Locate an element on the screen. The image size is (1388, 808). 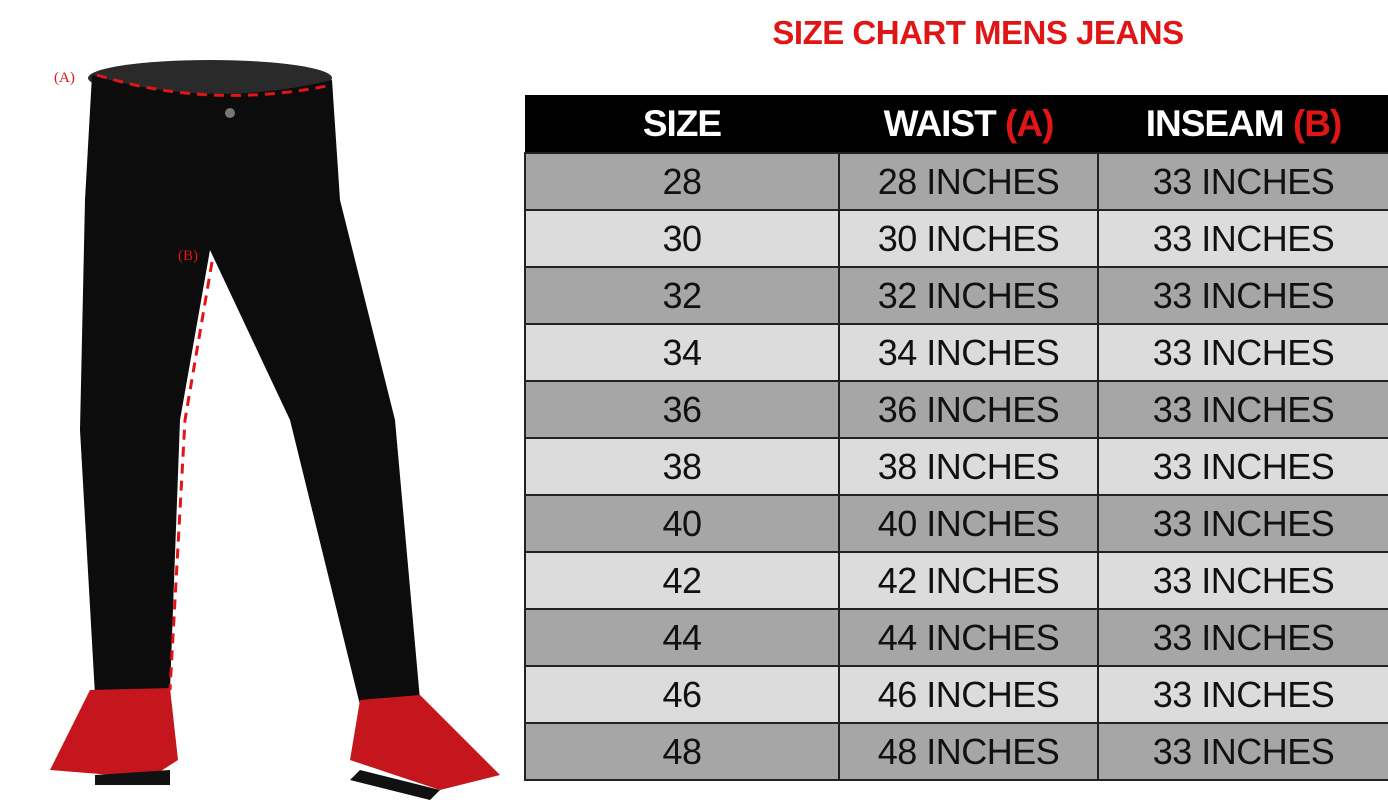
size-cell: 36 is located at coordinates (682, 409).